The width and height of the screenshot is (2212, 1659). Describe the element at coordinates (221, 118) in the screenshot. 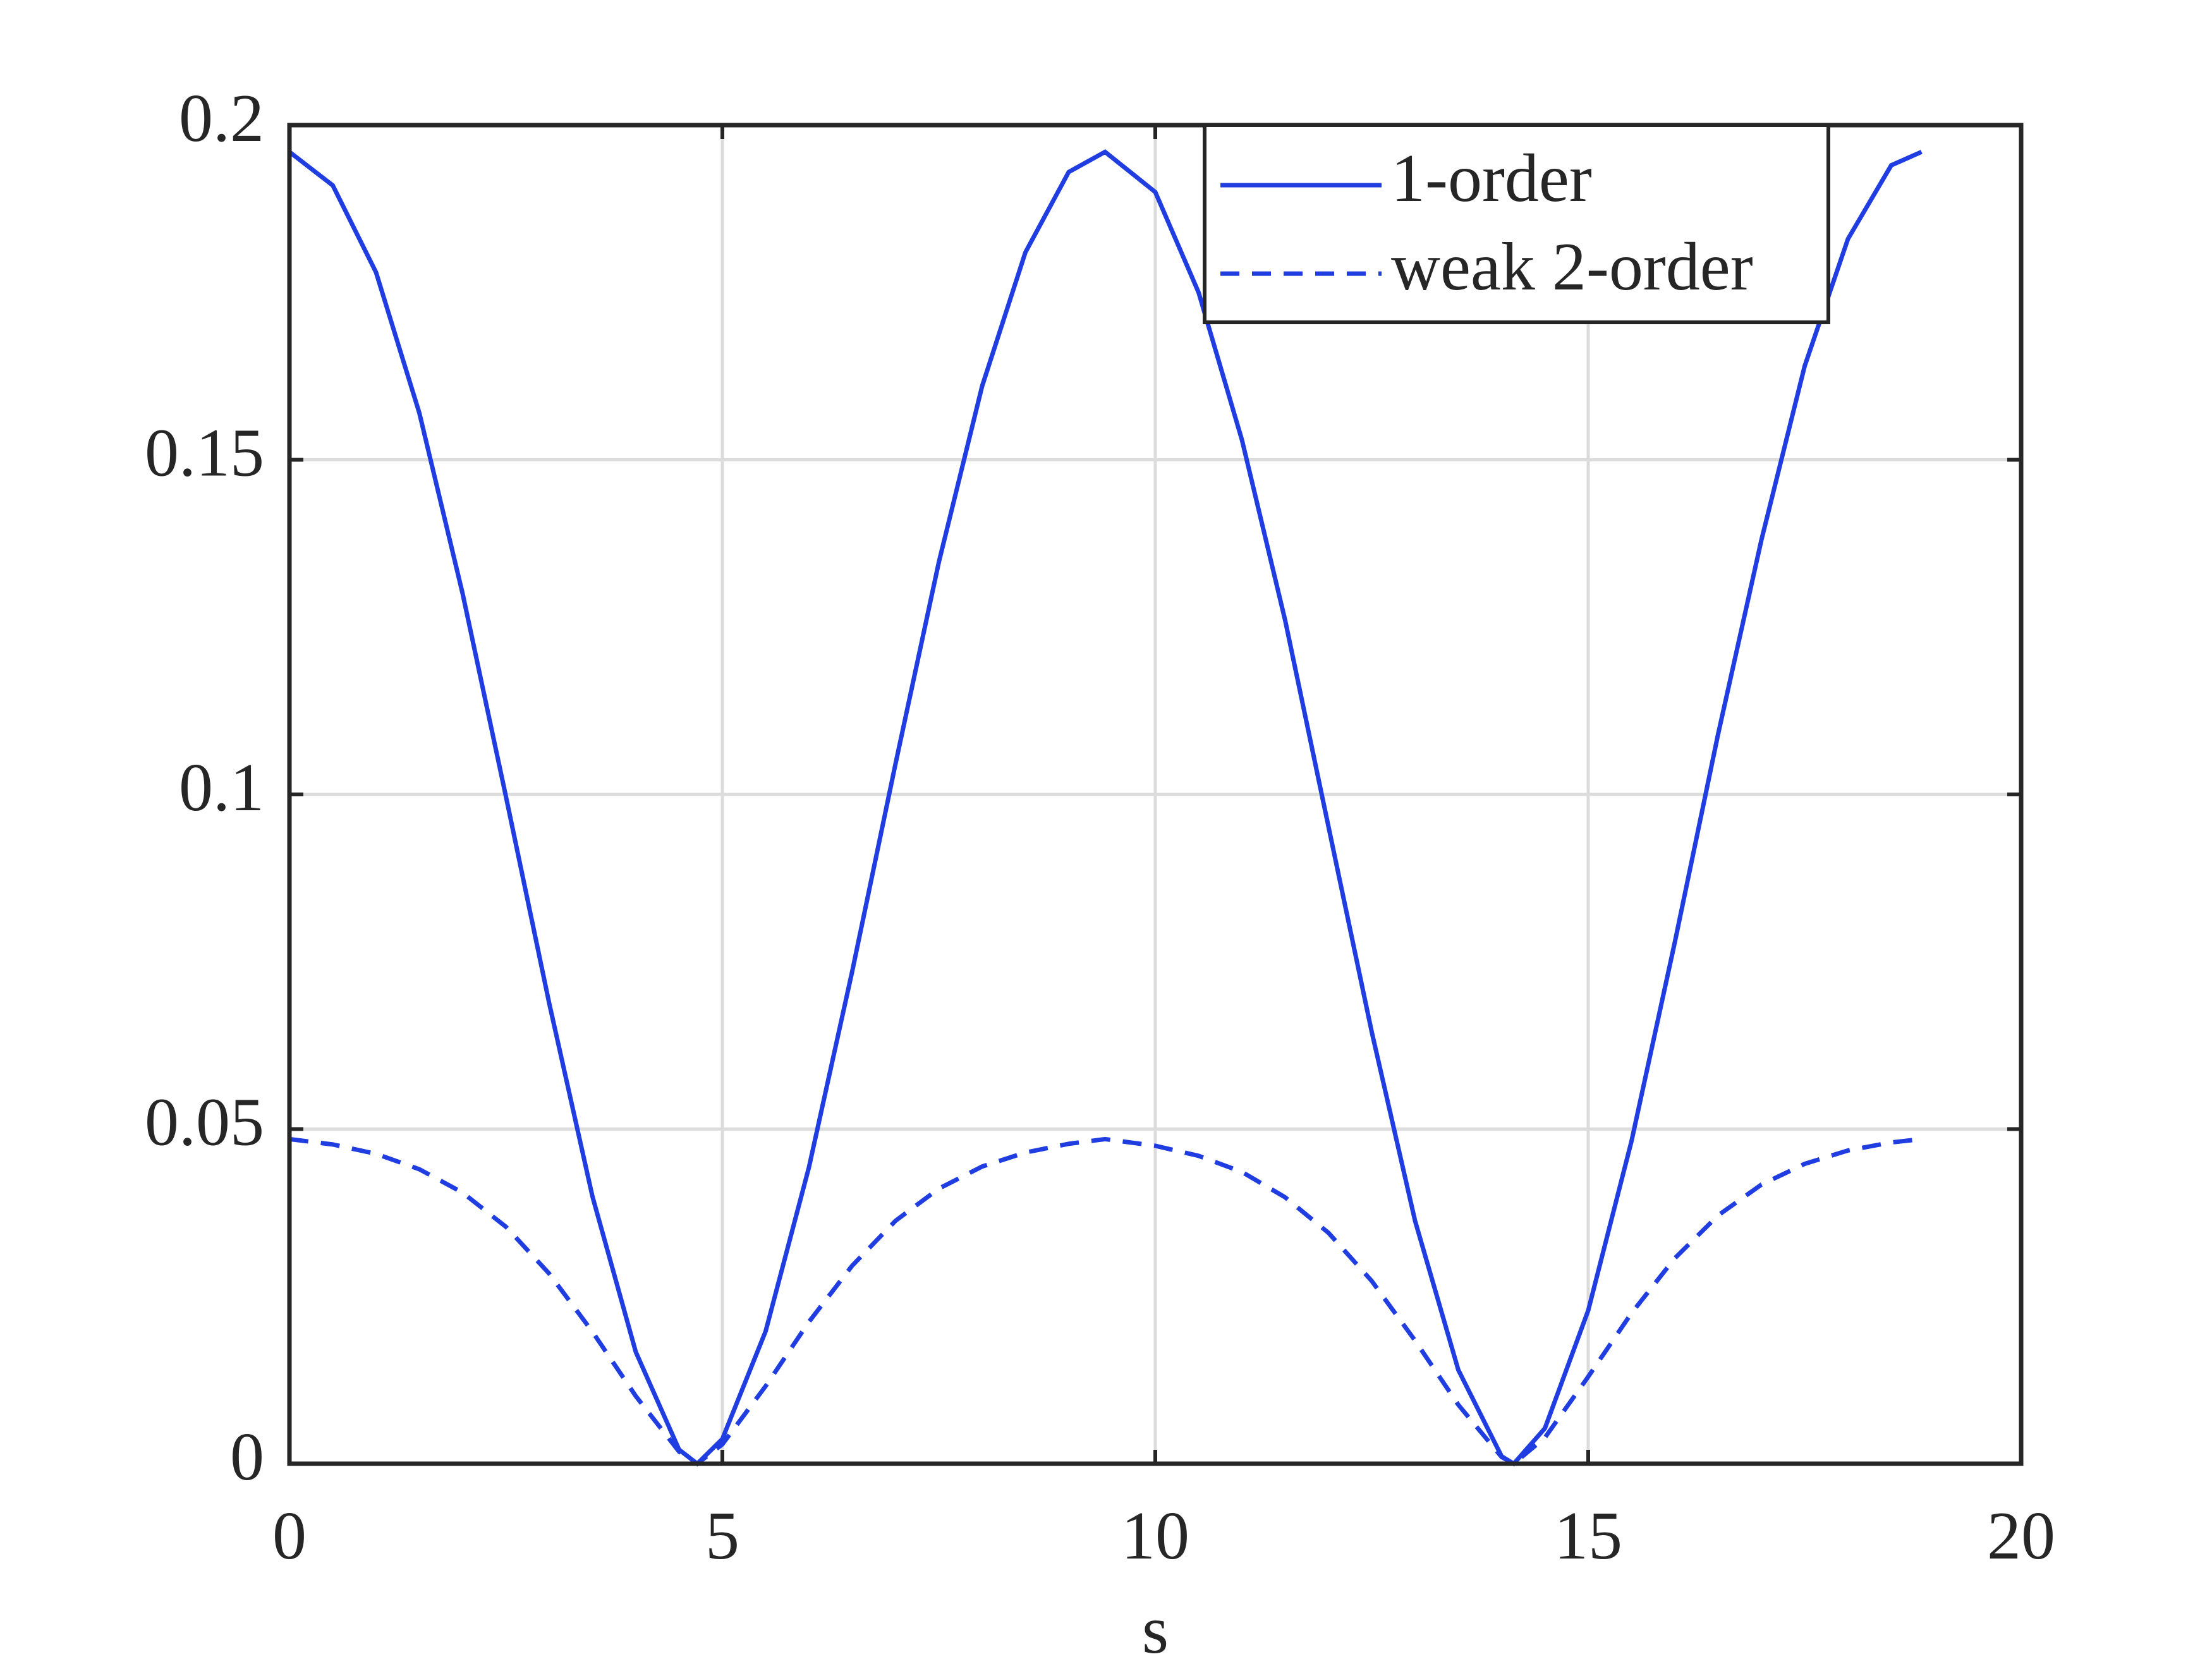

I see `y-tick-label: 0.2` at that location.